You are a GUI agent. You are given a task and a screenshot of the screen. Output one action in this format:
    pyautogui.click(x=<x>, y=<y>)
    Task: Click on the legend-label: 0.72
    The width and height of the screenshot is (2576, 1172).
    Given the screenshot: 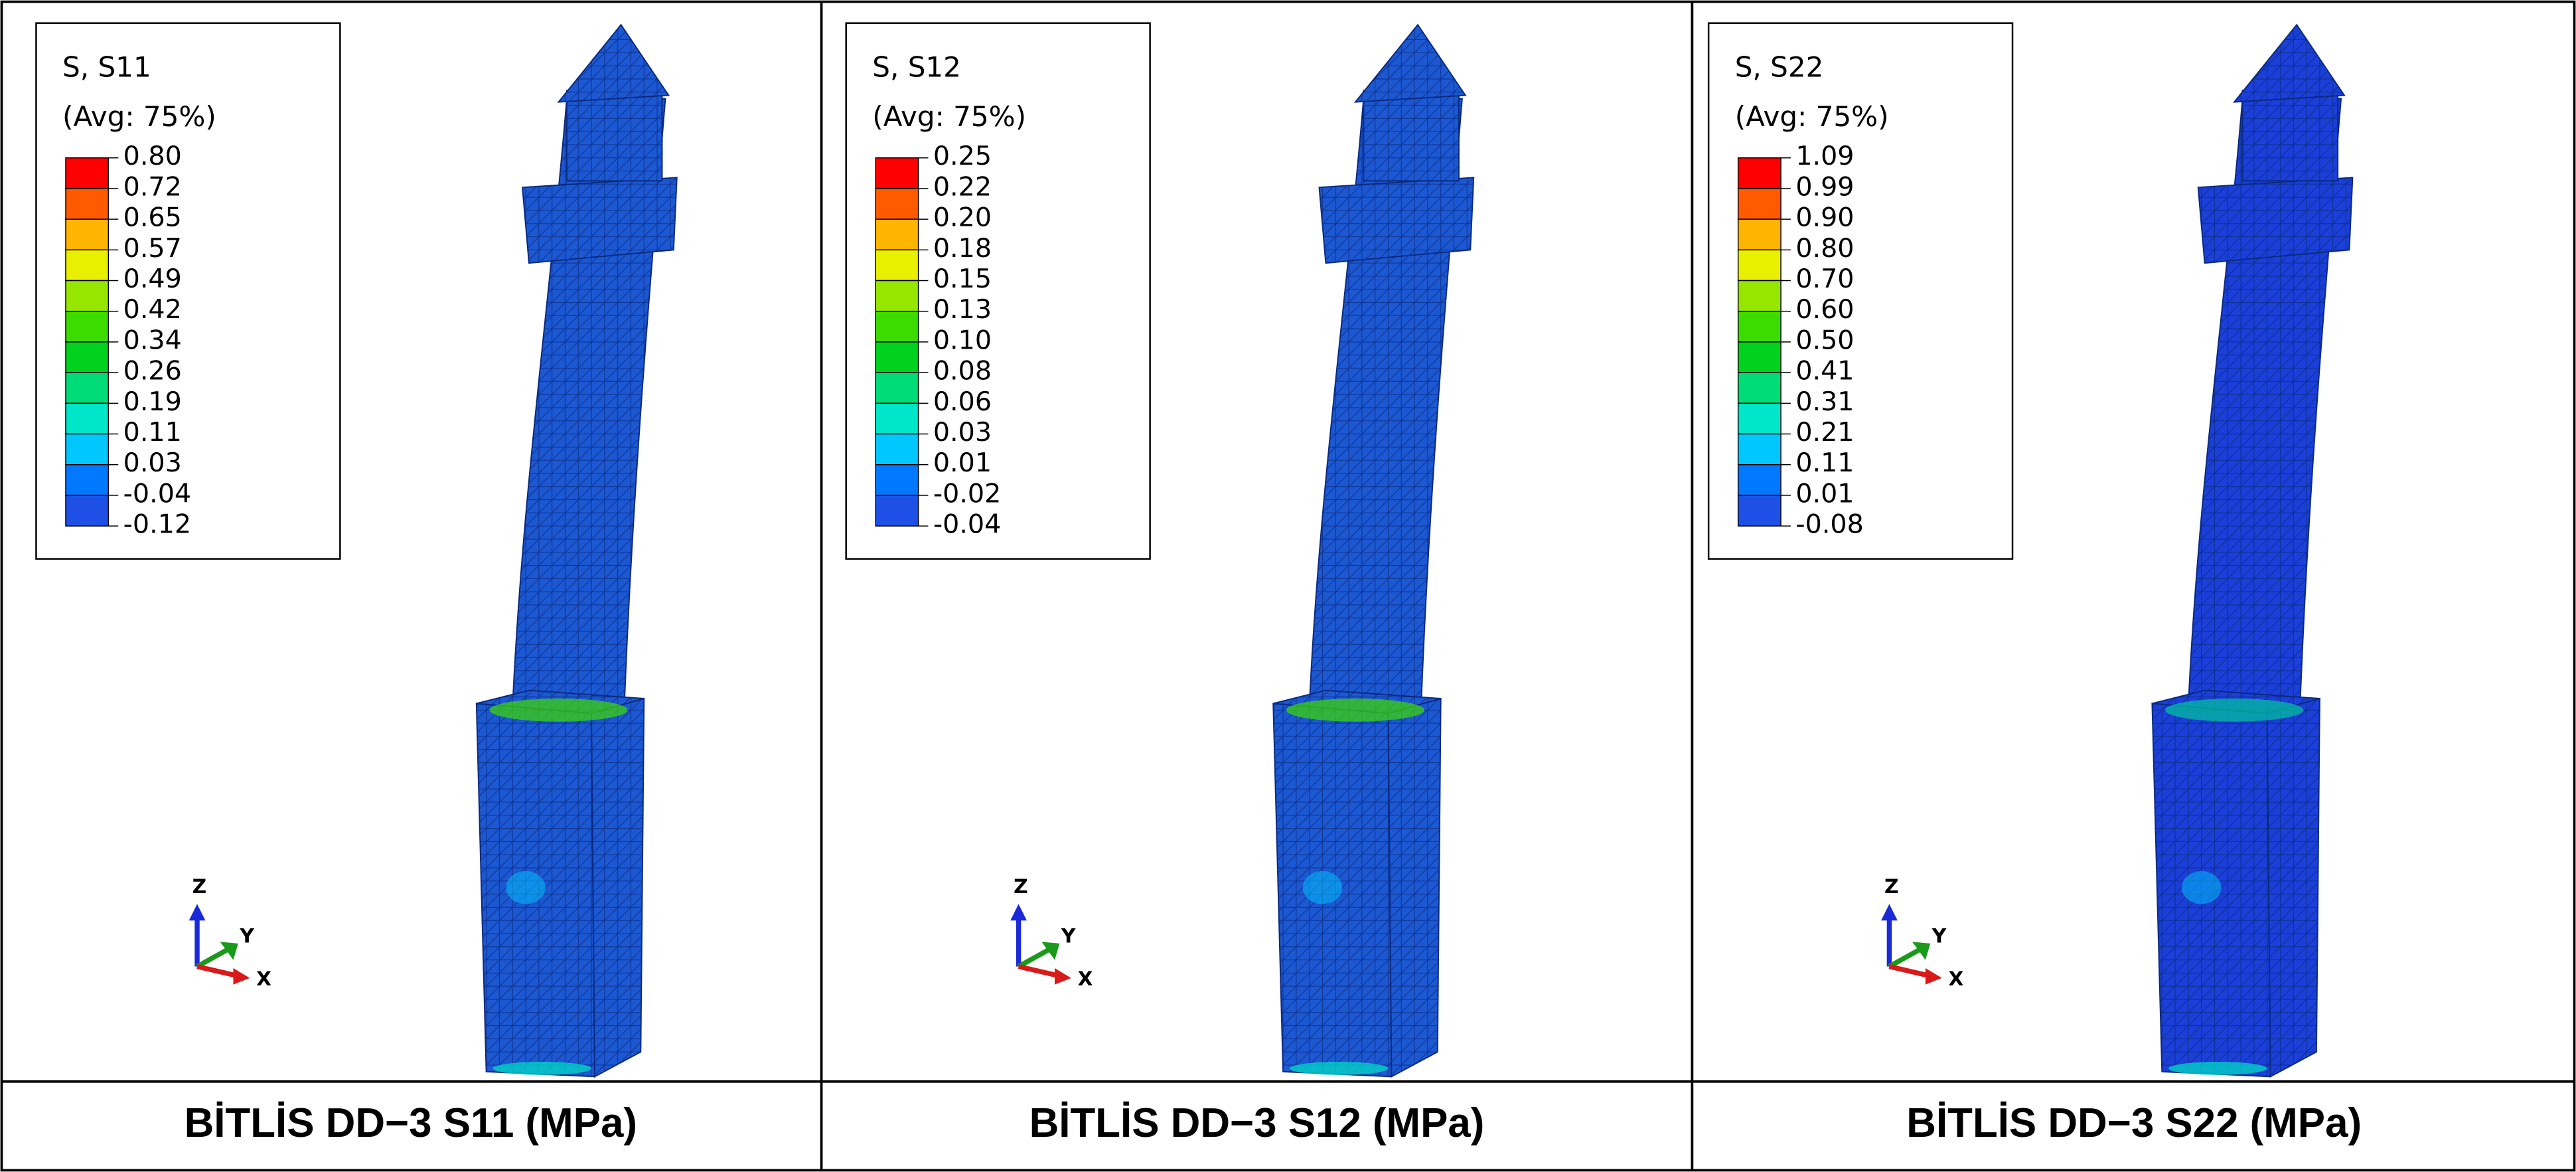 What is the action you would take?
    pyautogui.click(x=152, y=186)
    